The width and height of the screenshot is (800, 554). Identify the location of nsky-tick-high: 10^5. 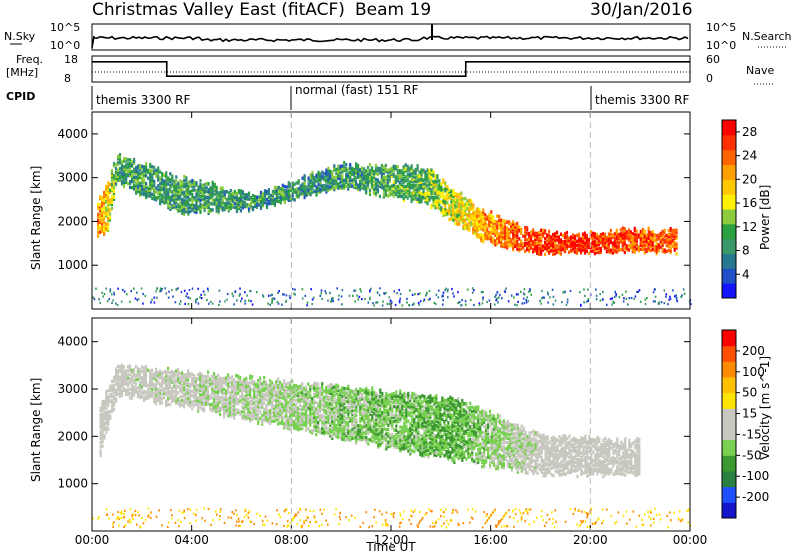
(65, 27).